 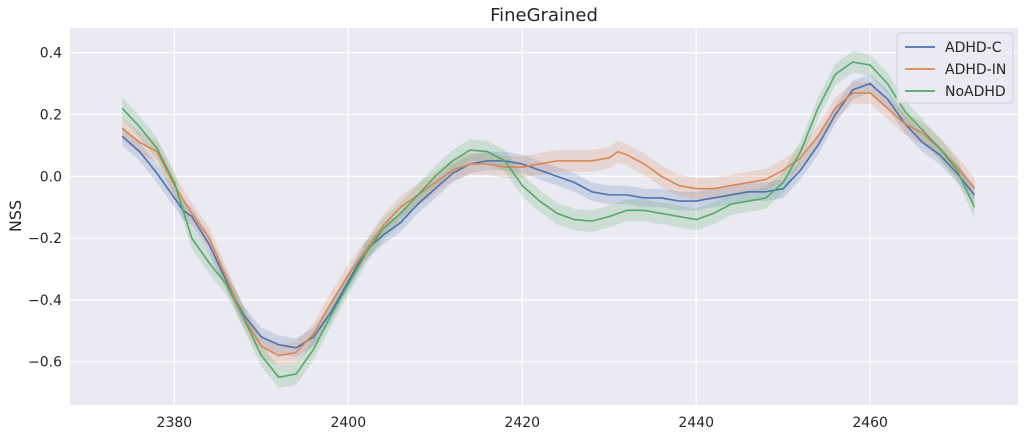 What do you see at coordinates (348, 423) in the screenshot?
I see `x-tick-label: 2400` at bounding box center [348, 423].